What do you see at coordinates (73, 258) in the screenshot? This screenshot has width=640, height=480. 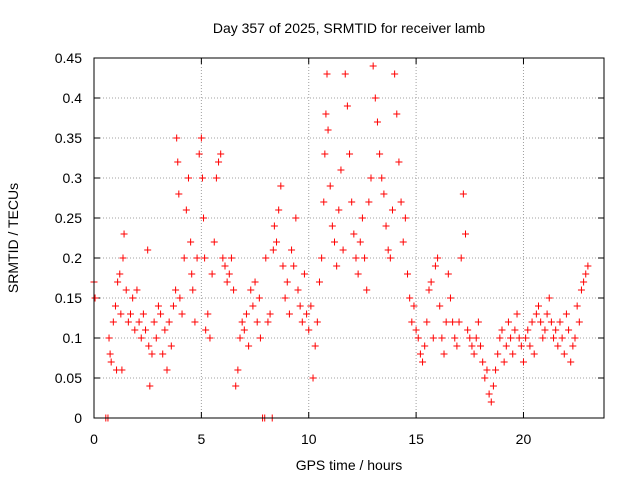 I see `y-tick-label: 0.2` at bounding box center [73, 258].